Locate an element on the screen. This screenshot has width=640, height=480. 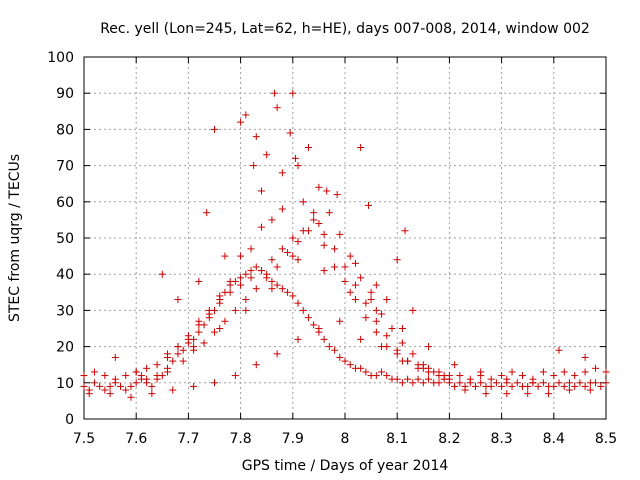
x-tick-label: 8.4 is located at coordinates (554, 439).